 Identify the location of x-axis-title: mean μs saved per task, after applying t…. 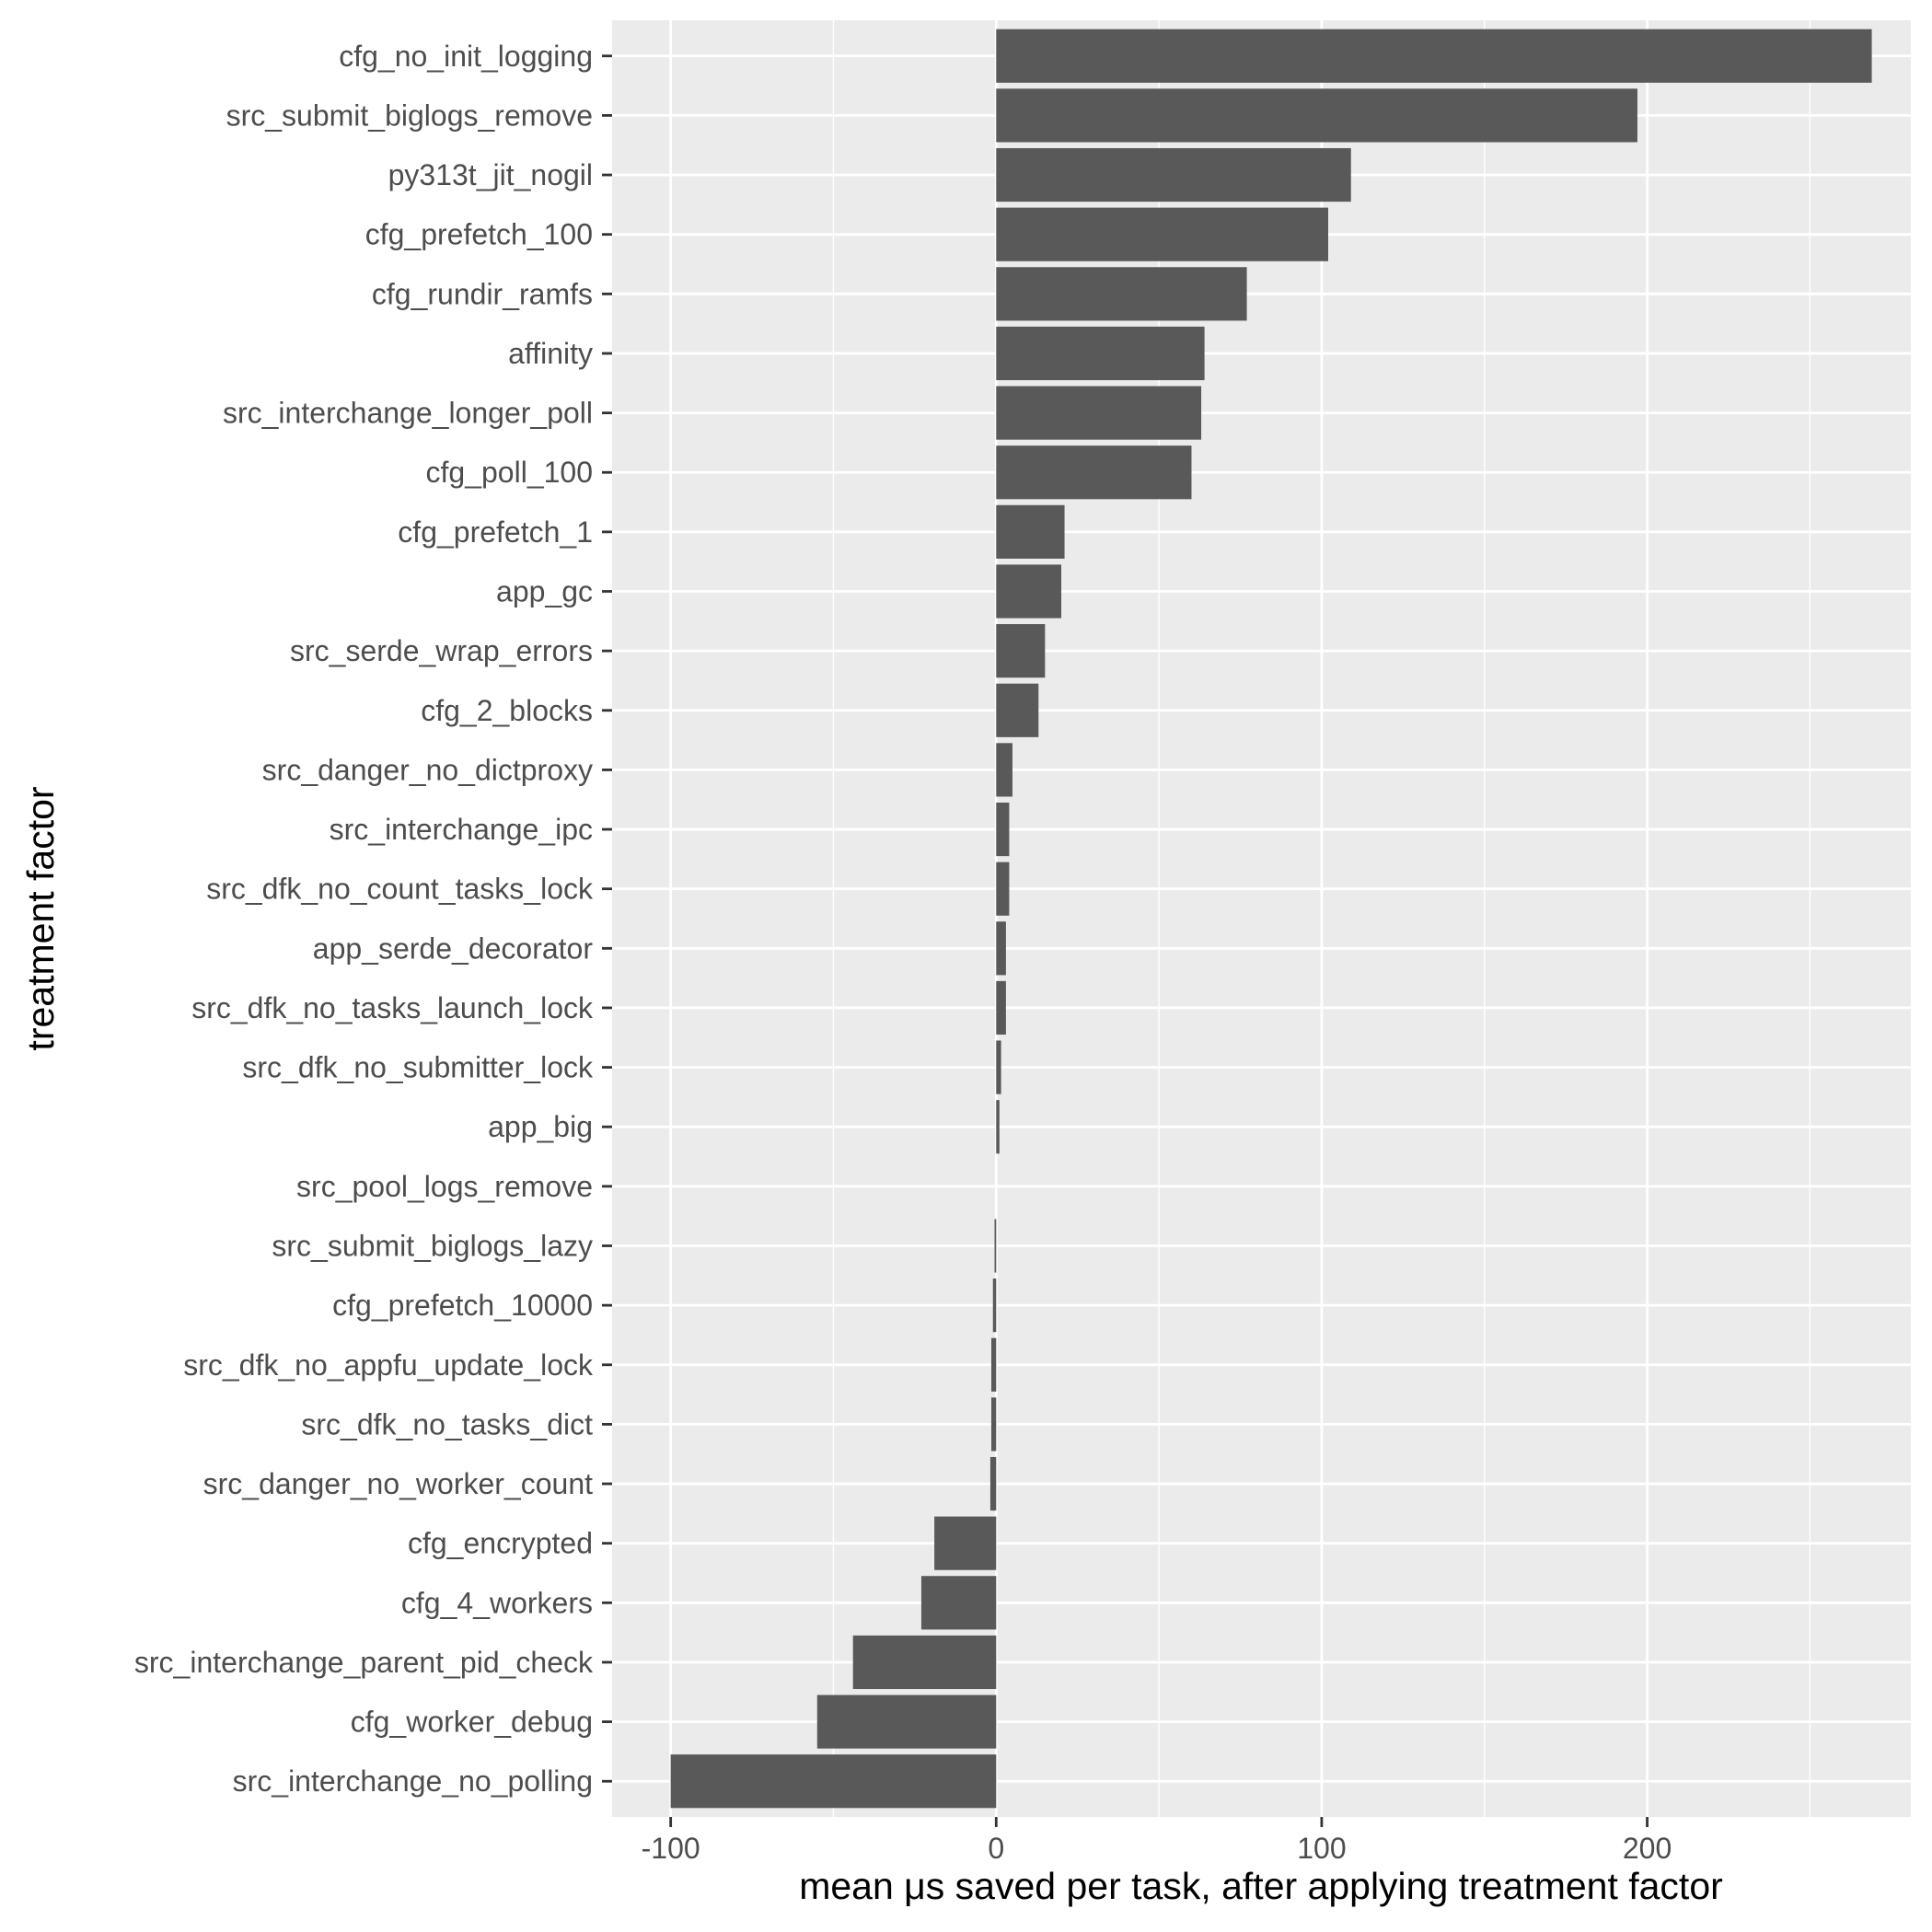
(1261, 1886).